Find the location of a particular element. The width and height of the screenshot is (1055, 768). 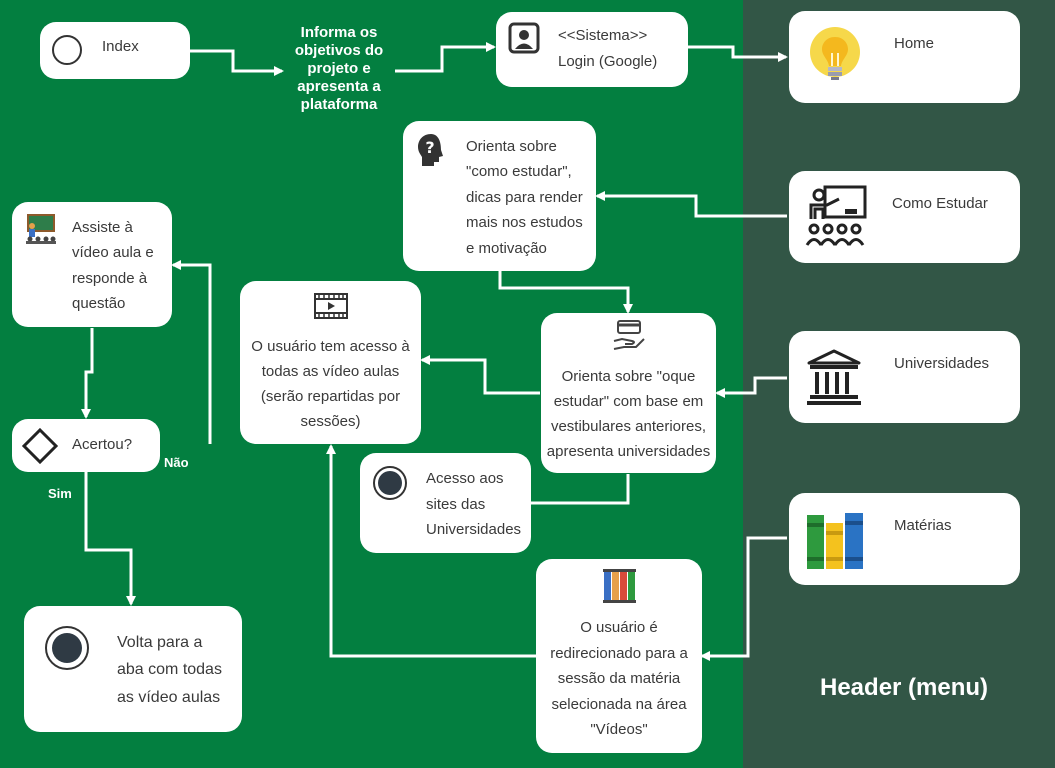

login-node: <<Sistema>> Login (Google) is located at coordinates (592, 49).